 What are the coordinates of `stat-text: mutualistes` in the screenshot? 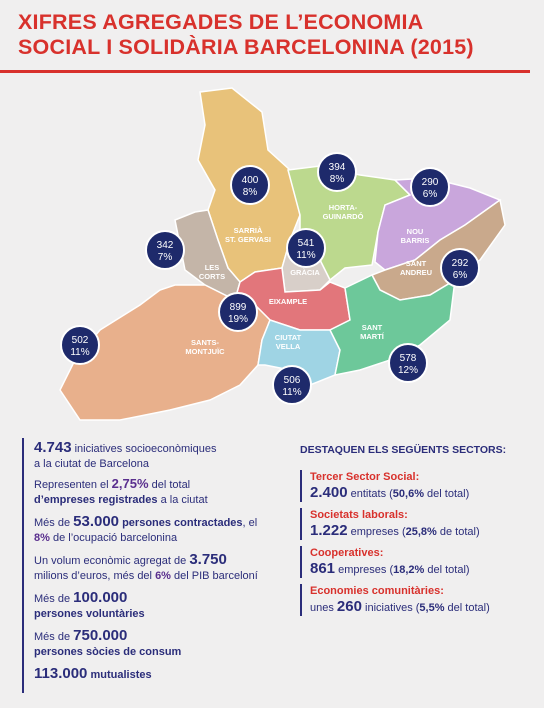 It's located at (119, 675).